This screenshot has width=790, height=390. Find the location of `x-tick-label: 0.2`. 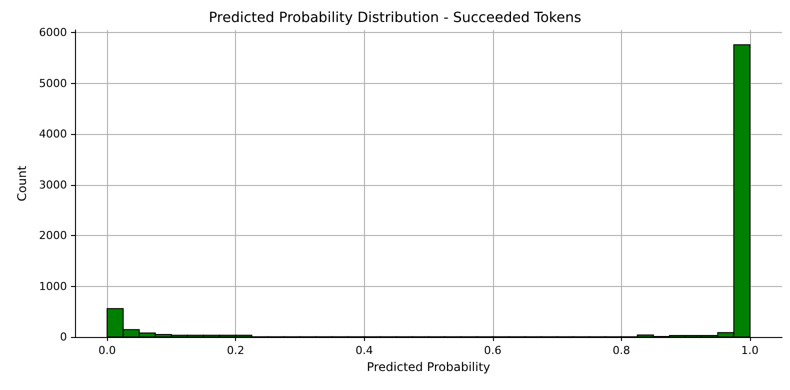

x-tick-label: 0.2 is located at coordinates (235, 350).